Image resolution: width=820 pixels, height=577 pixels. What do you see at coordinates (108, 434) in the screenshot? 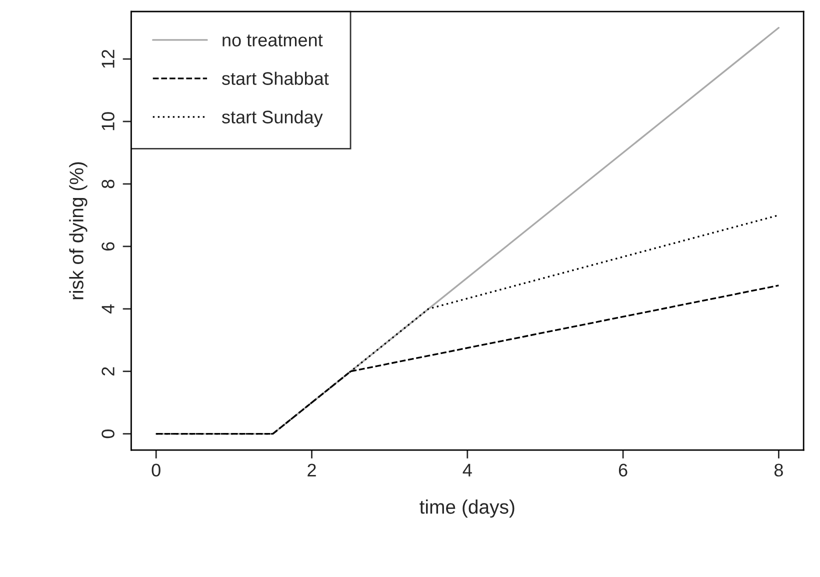
I see `y-tick-label: 0` at bounding box center [108, 434].